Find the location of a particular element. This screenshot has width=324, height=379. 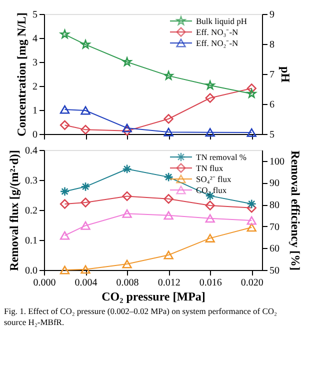

y-tick-label: 0.1 is located at coordinates (31, 241).